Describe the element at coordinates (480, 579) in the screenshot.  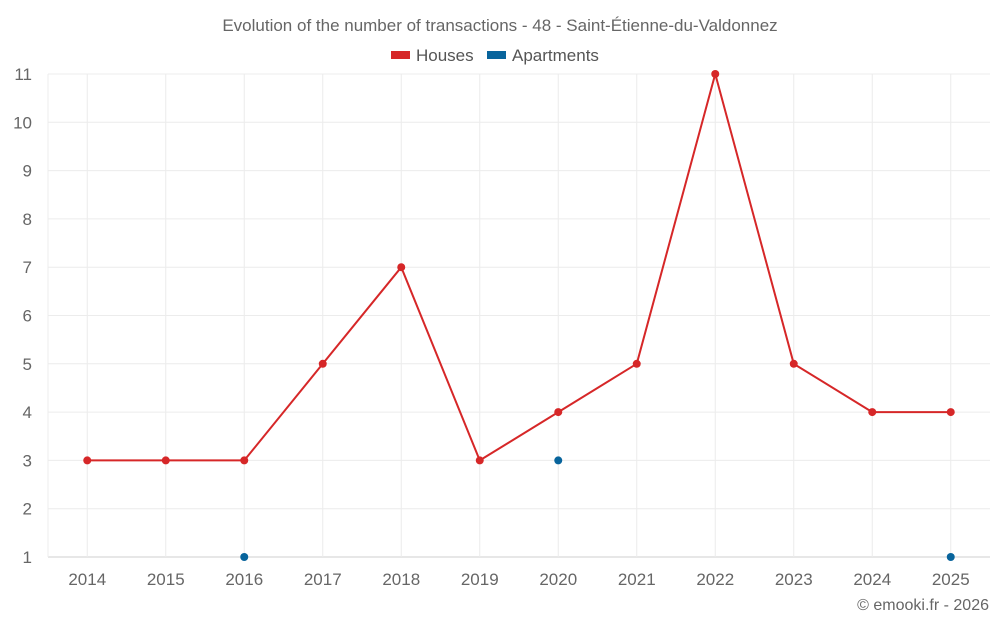
I see `x-tick-label: 2019` at that location.